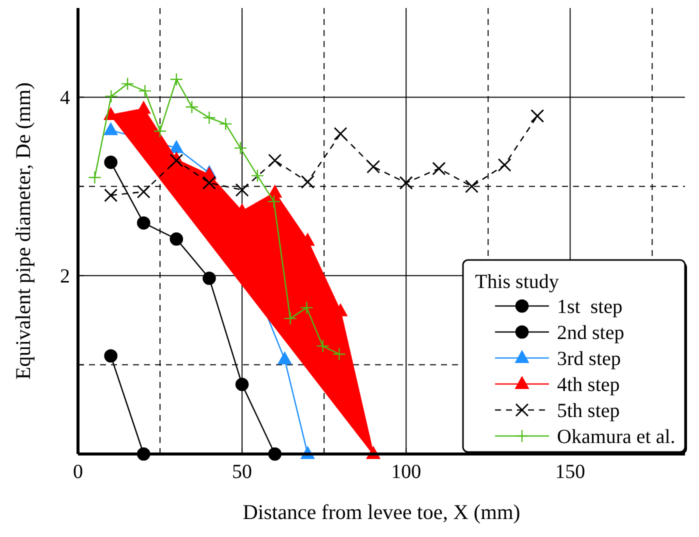 The height and width of the screenshot is (537, 699). Describe the element at coordinates (381, 512) in the screenshot. I see `x-axis-title: Distance from levee toe, X (mm)` at that location.